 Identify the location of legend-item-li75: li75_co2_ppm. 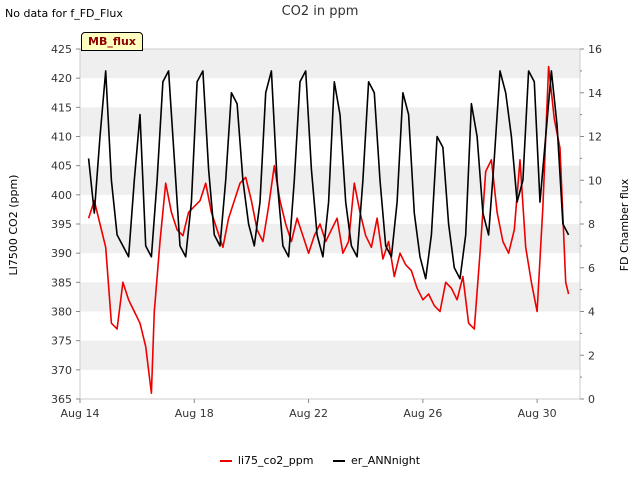
(266, 460).